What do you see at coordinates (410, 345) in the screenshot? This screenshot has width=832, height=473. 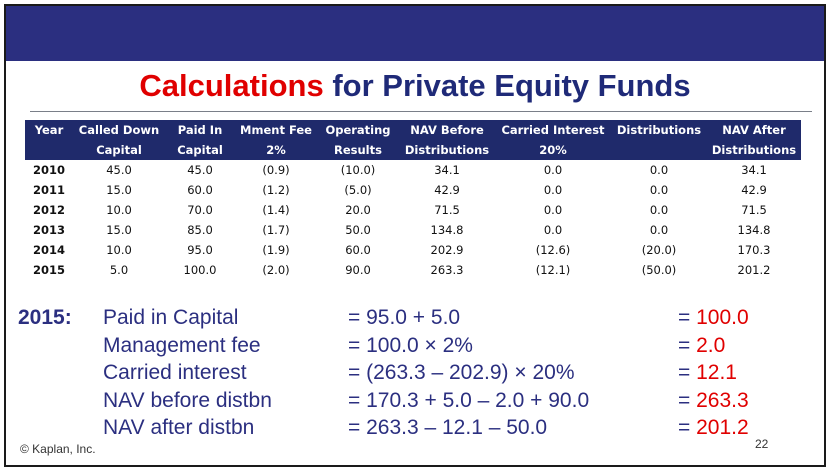 I see `calc-expression: = 100.0 × 2%` at bounding box center [410, 345].